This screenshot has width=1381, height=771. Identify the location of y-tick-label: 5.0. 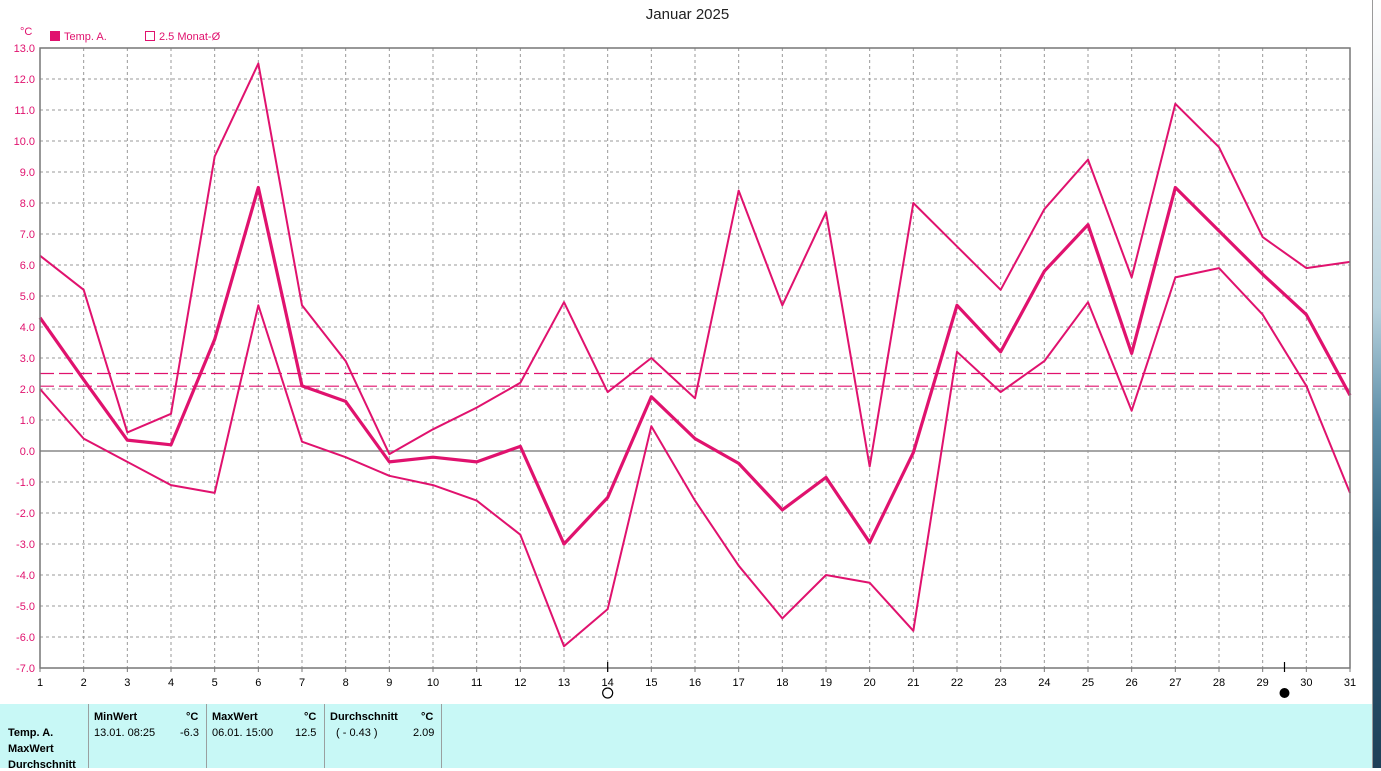
(27, 297).